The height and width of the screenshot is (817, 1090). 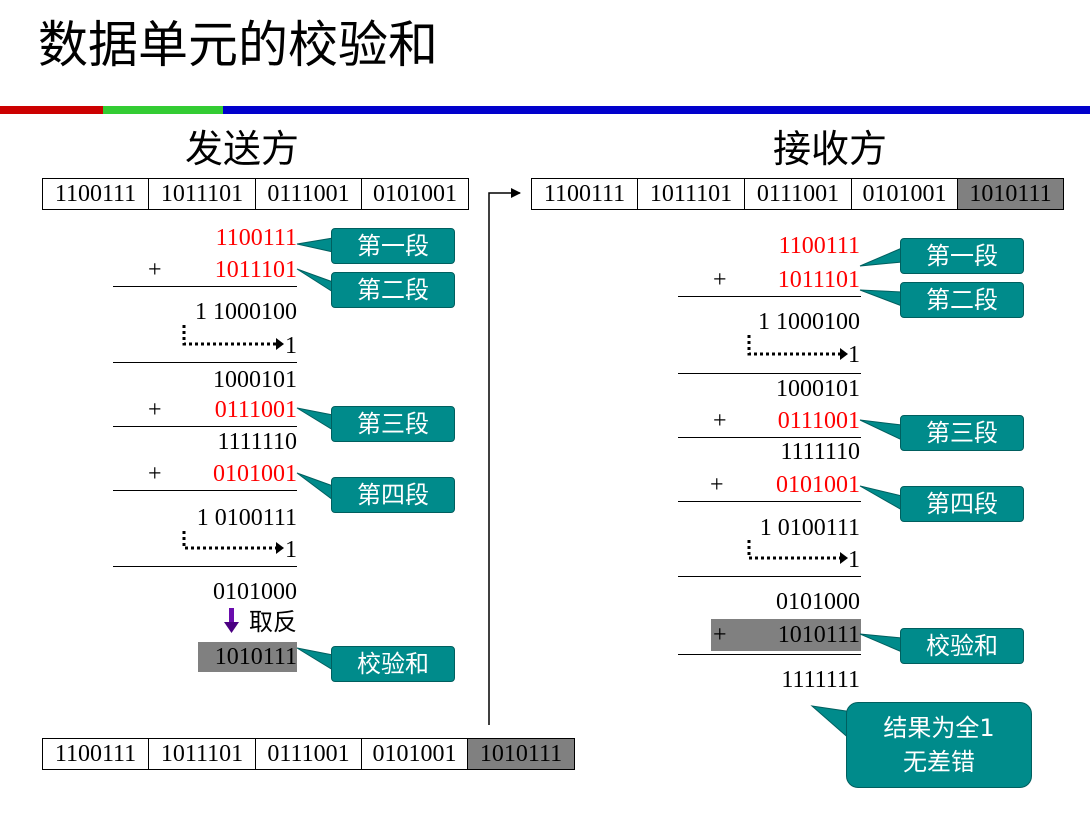 I want to click on invert-arrow-shaft, so click(x=231, y=616).